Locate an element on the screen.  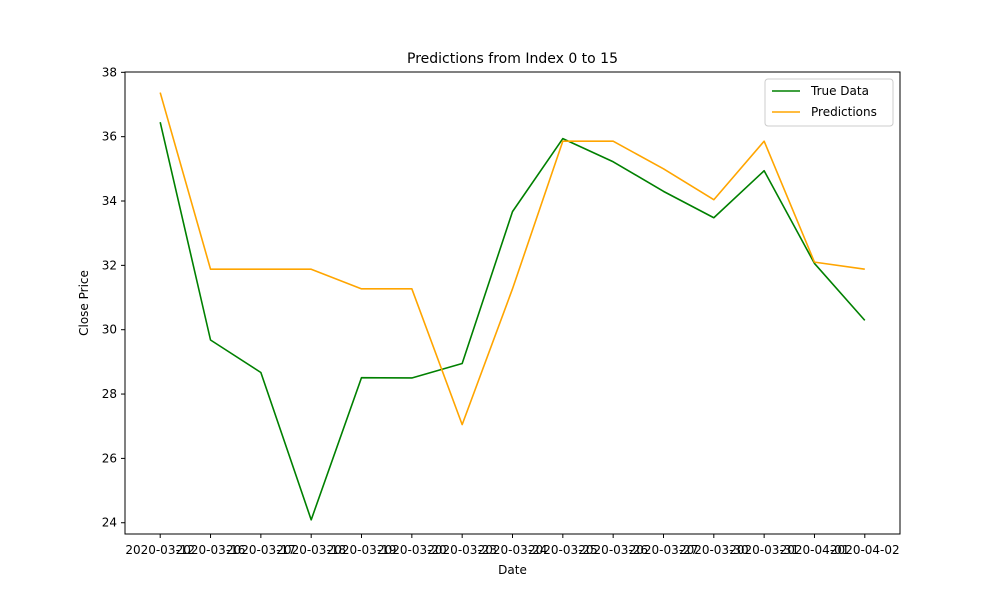
legend-label: True Data is located at coordinates (839, 91).